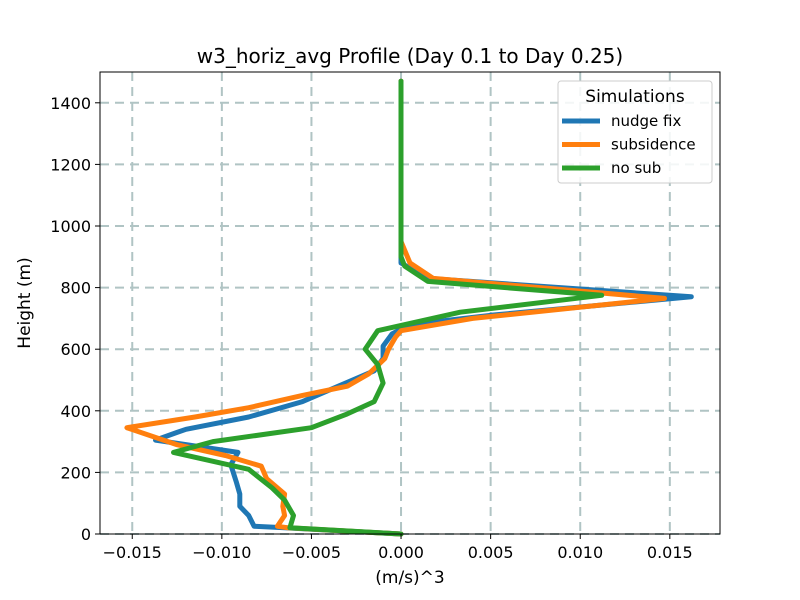  I want to click on y-tick-label: 200, so click(75, 472).